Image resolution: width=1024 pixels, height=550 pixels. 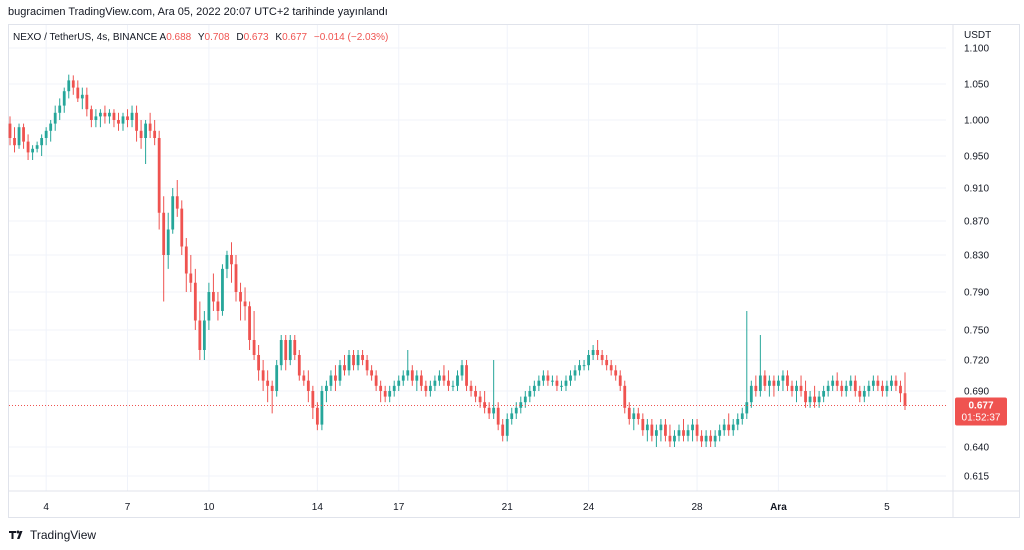 What do you see at coordinates (52, 535) in the screenshot?
I see `tradingview-branding: TradingView` at bounding box center [52, 535].